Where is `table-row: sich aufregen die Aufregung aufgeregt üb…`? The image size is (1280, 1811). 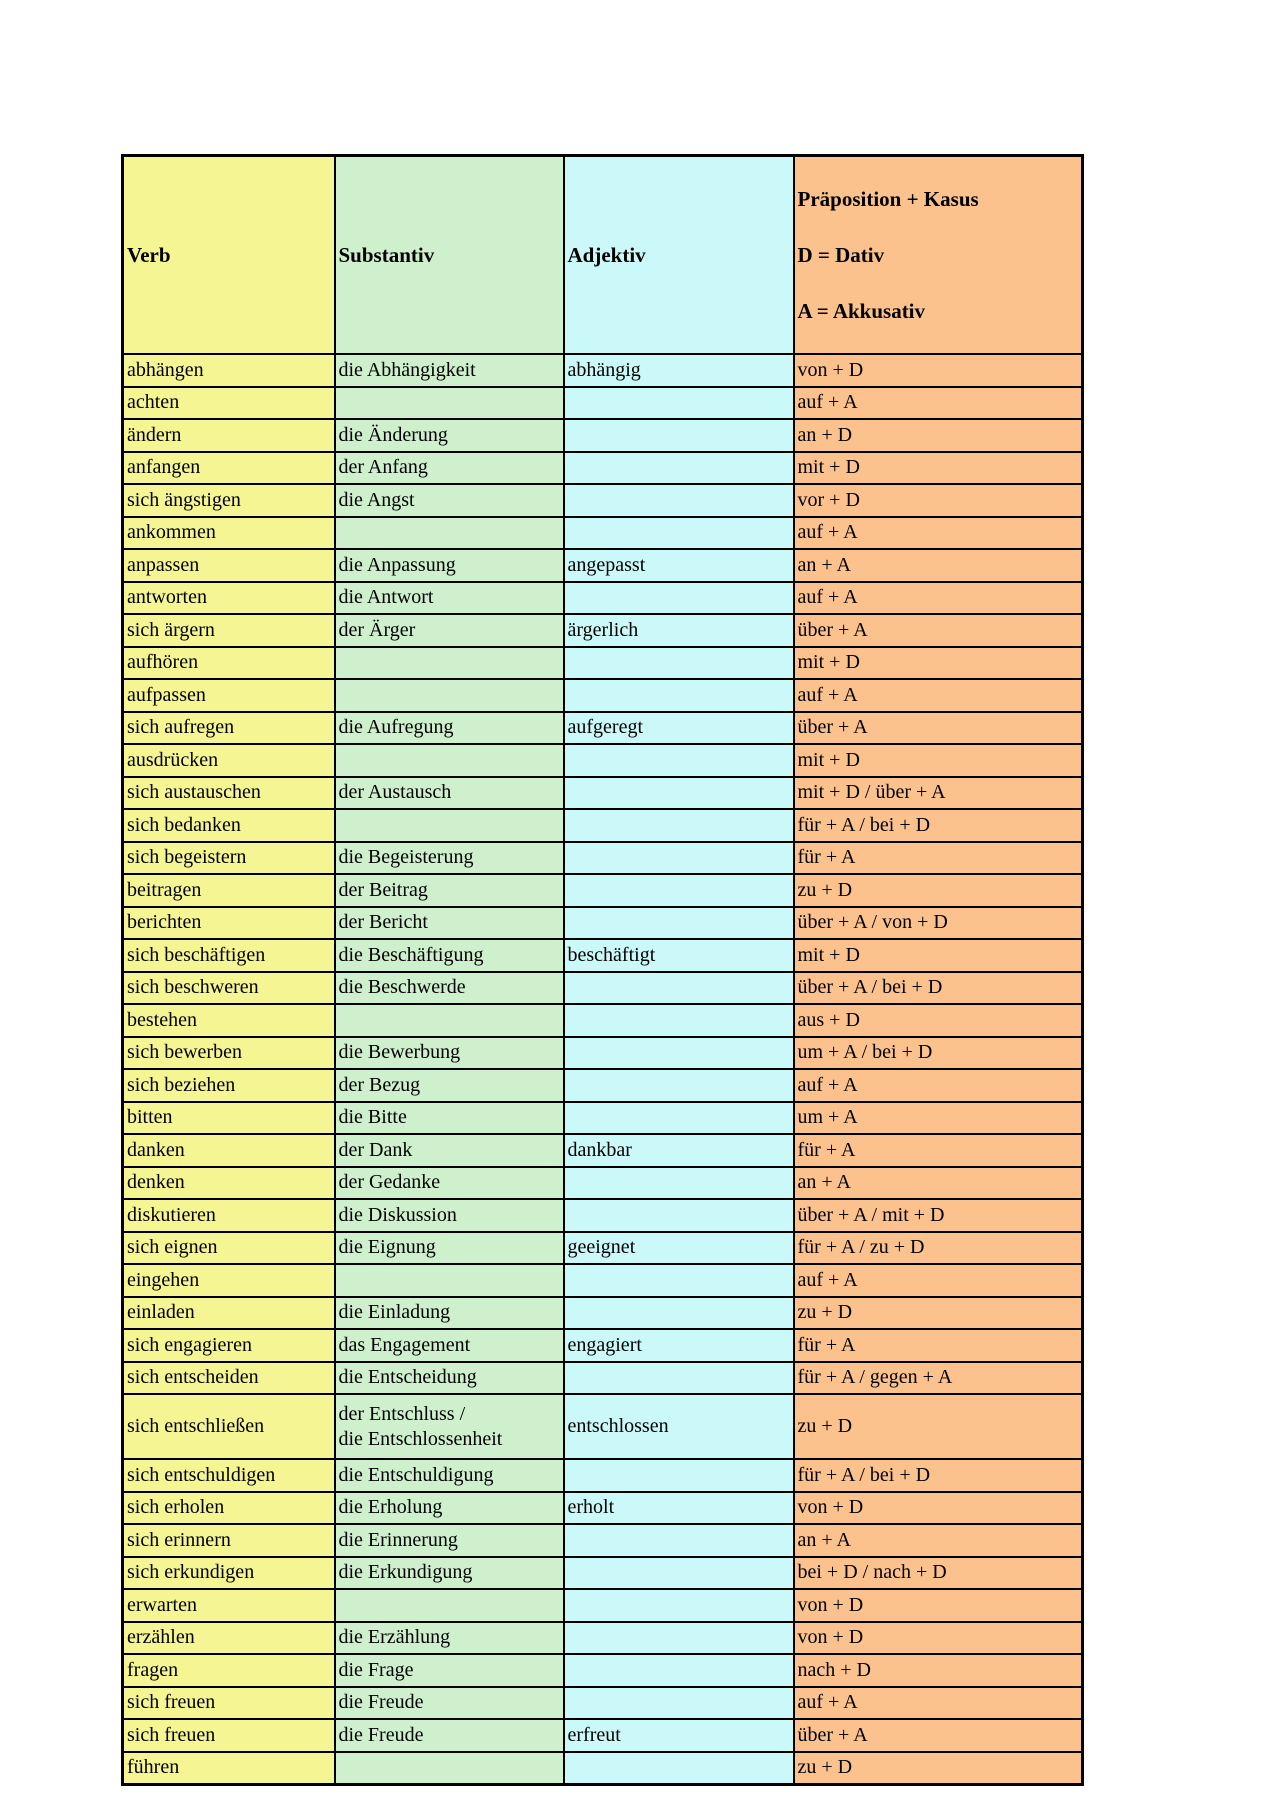
table-row: sich aufregen die Aufregung aufgeregt üb… is located at coordinates (602, 727).